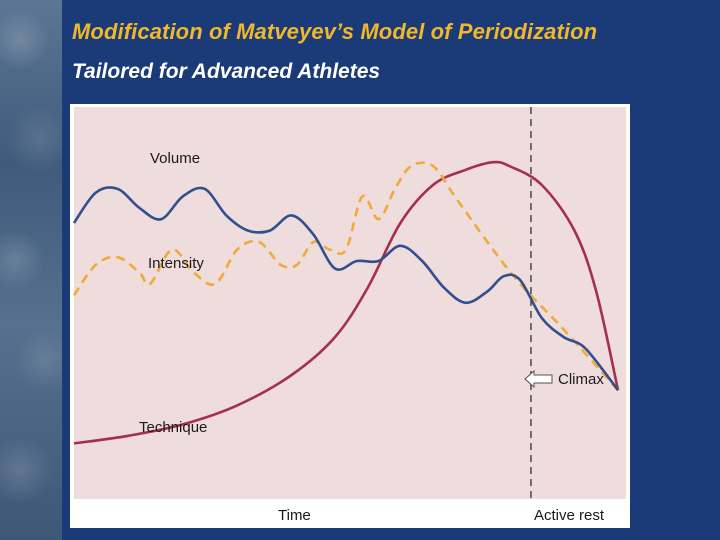 Image resolution: width=720 pixels, height=540 pixels. I want to click on climax-annotation: Climax, so click(564, 379).